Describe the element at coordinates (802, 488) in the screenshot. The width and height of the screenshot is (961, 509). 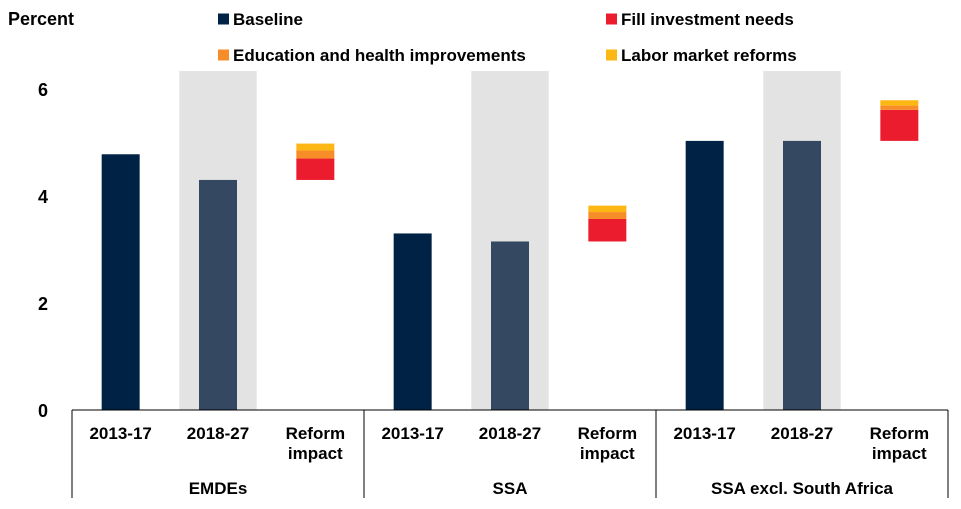
I see `group-label: SSA excl. South Africa` at that location.